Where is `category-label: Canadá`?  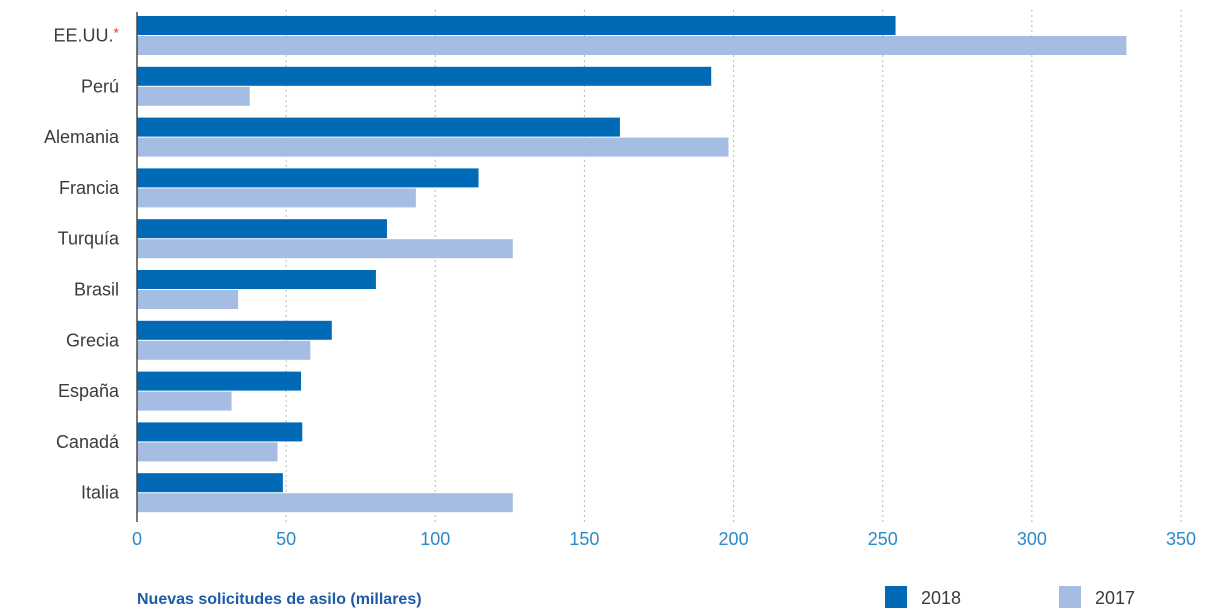
category-label: Canadá is located at coordinates (88, 442).